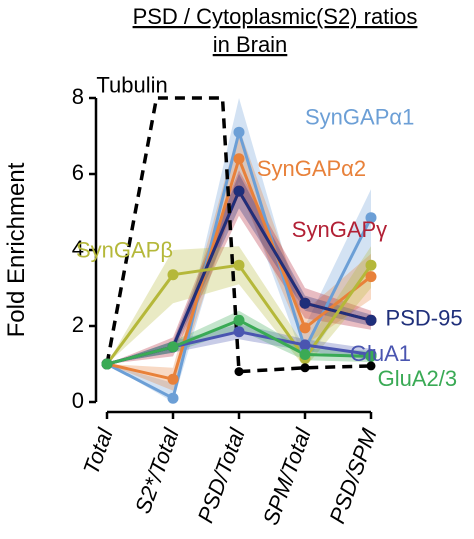 This screenshot has height=539, width=474. I want to click on y-axis-label: Fold Enrichment, so click(16, 249).